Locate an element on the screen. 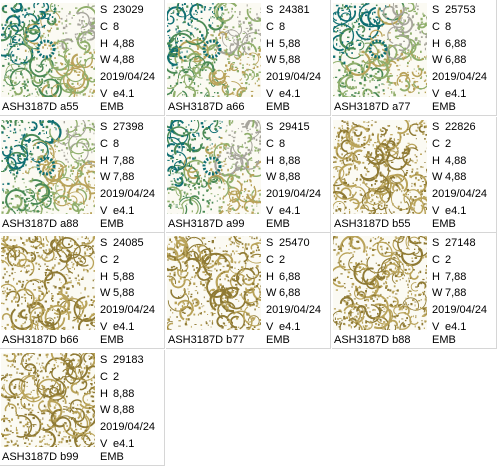 This screenshot has height=466, width=498. height-value: 5,88 is located at coordinates (123, 277).